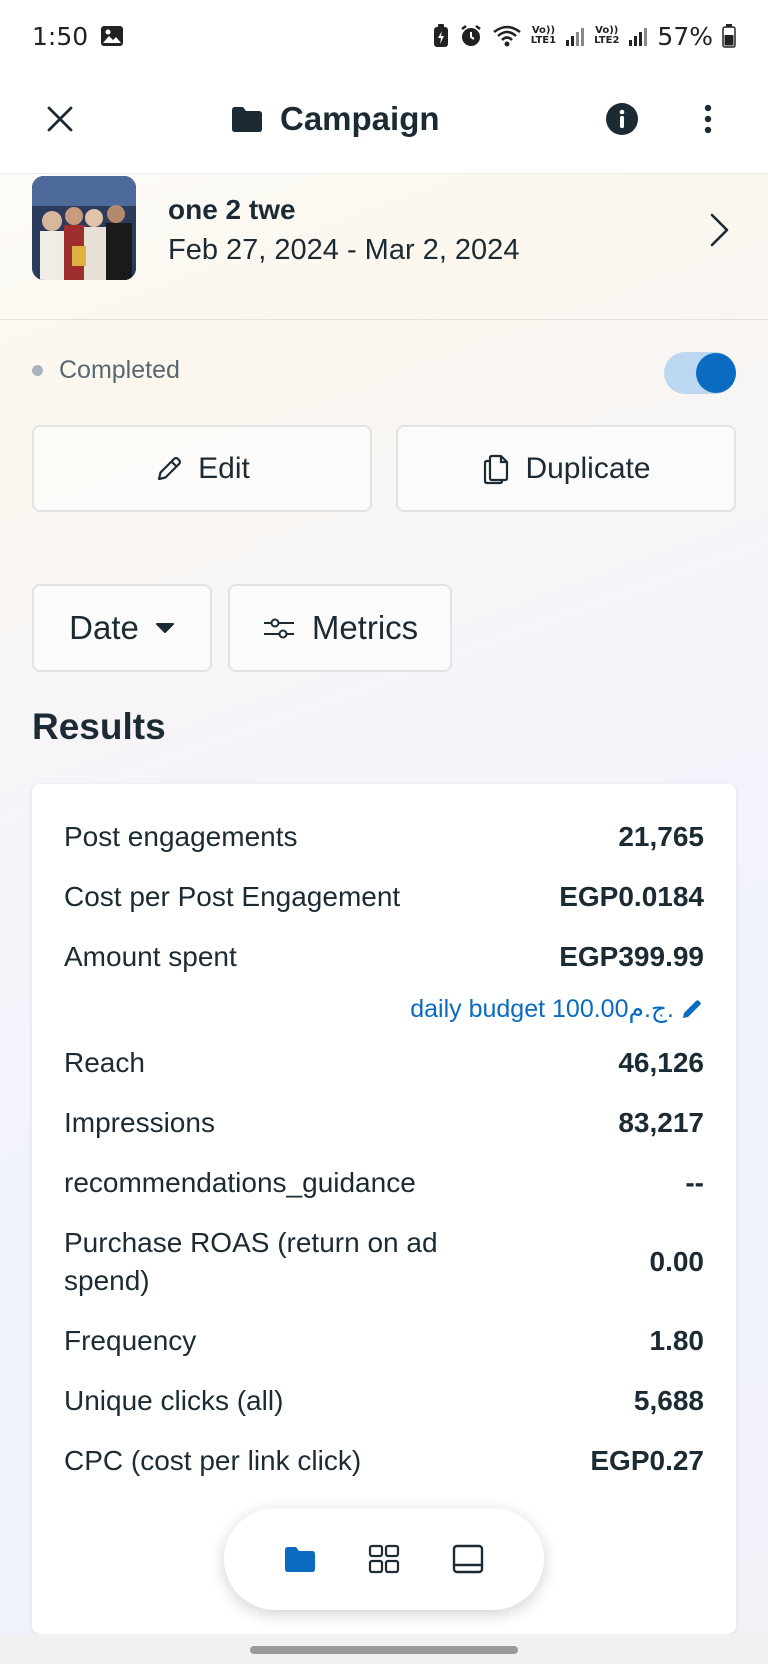  I want to click on nav-ads-button, so click(468, 1559).